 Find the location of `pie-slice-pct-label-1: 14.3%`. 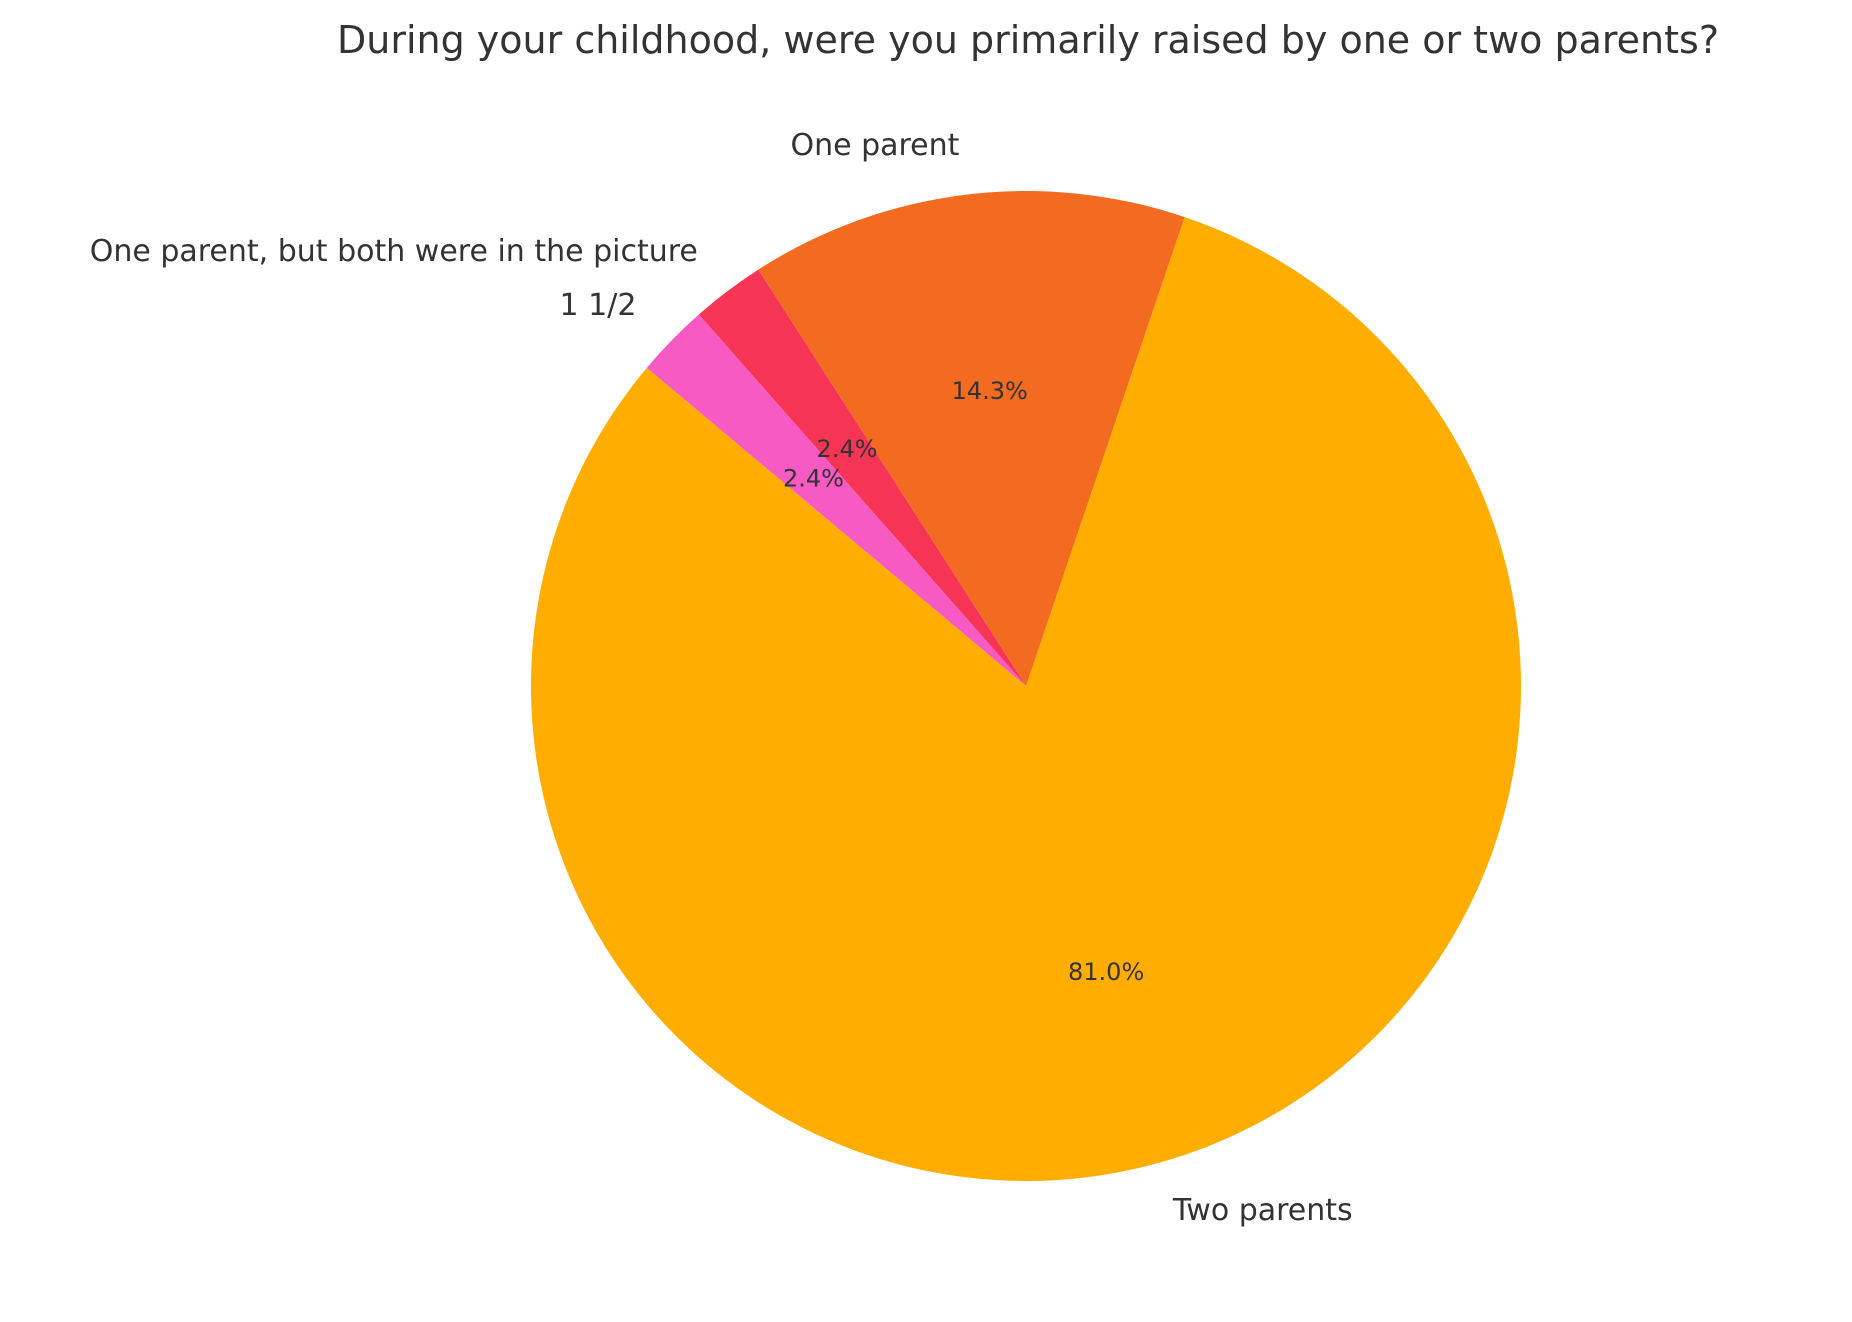

pie-slice-pct-label-1: 14.3% is located at coordinates (990, 391).